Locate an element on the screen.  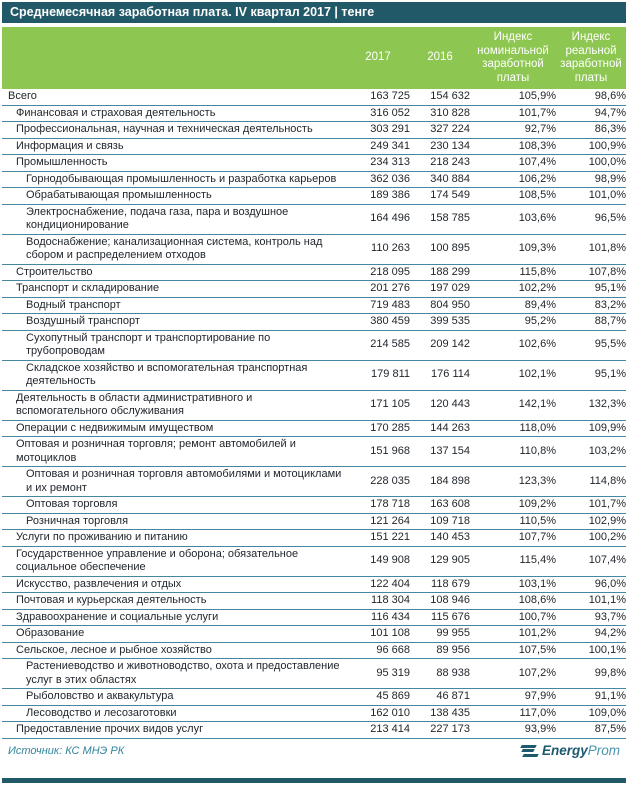
cell-nominal-index: 89,4% is located at coordinates (513, 305).